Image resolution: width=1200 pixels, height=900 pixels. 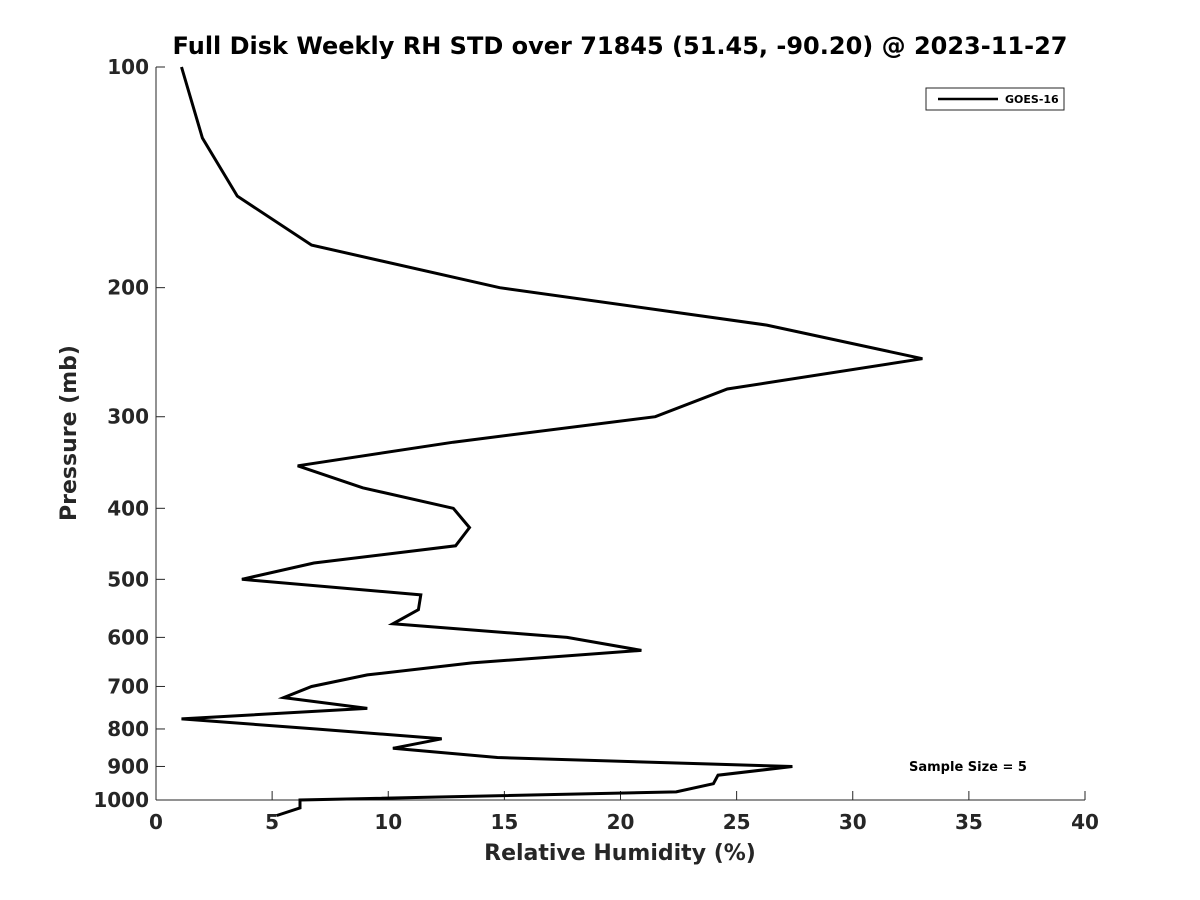 I want to click on y-axis-title: Pressure (mb), so click(x=69, y=433).